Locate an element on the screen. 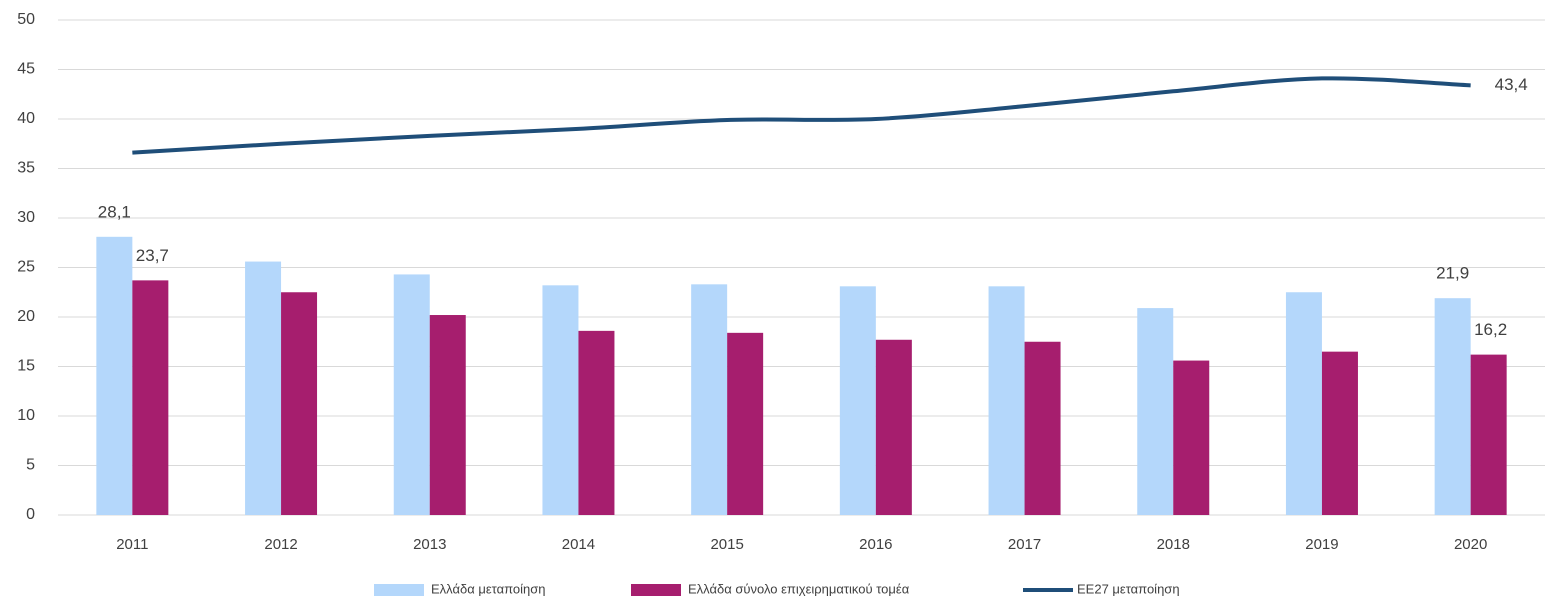 The height and width of the screenshot is (599, 1553). x-tick-label: 2017 is located at coordinates (1024, 544).